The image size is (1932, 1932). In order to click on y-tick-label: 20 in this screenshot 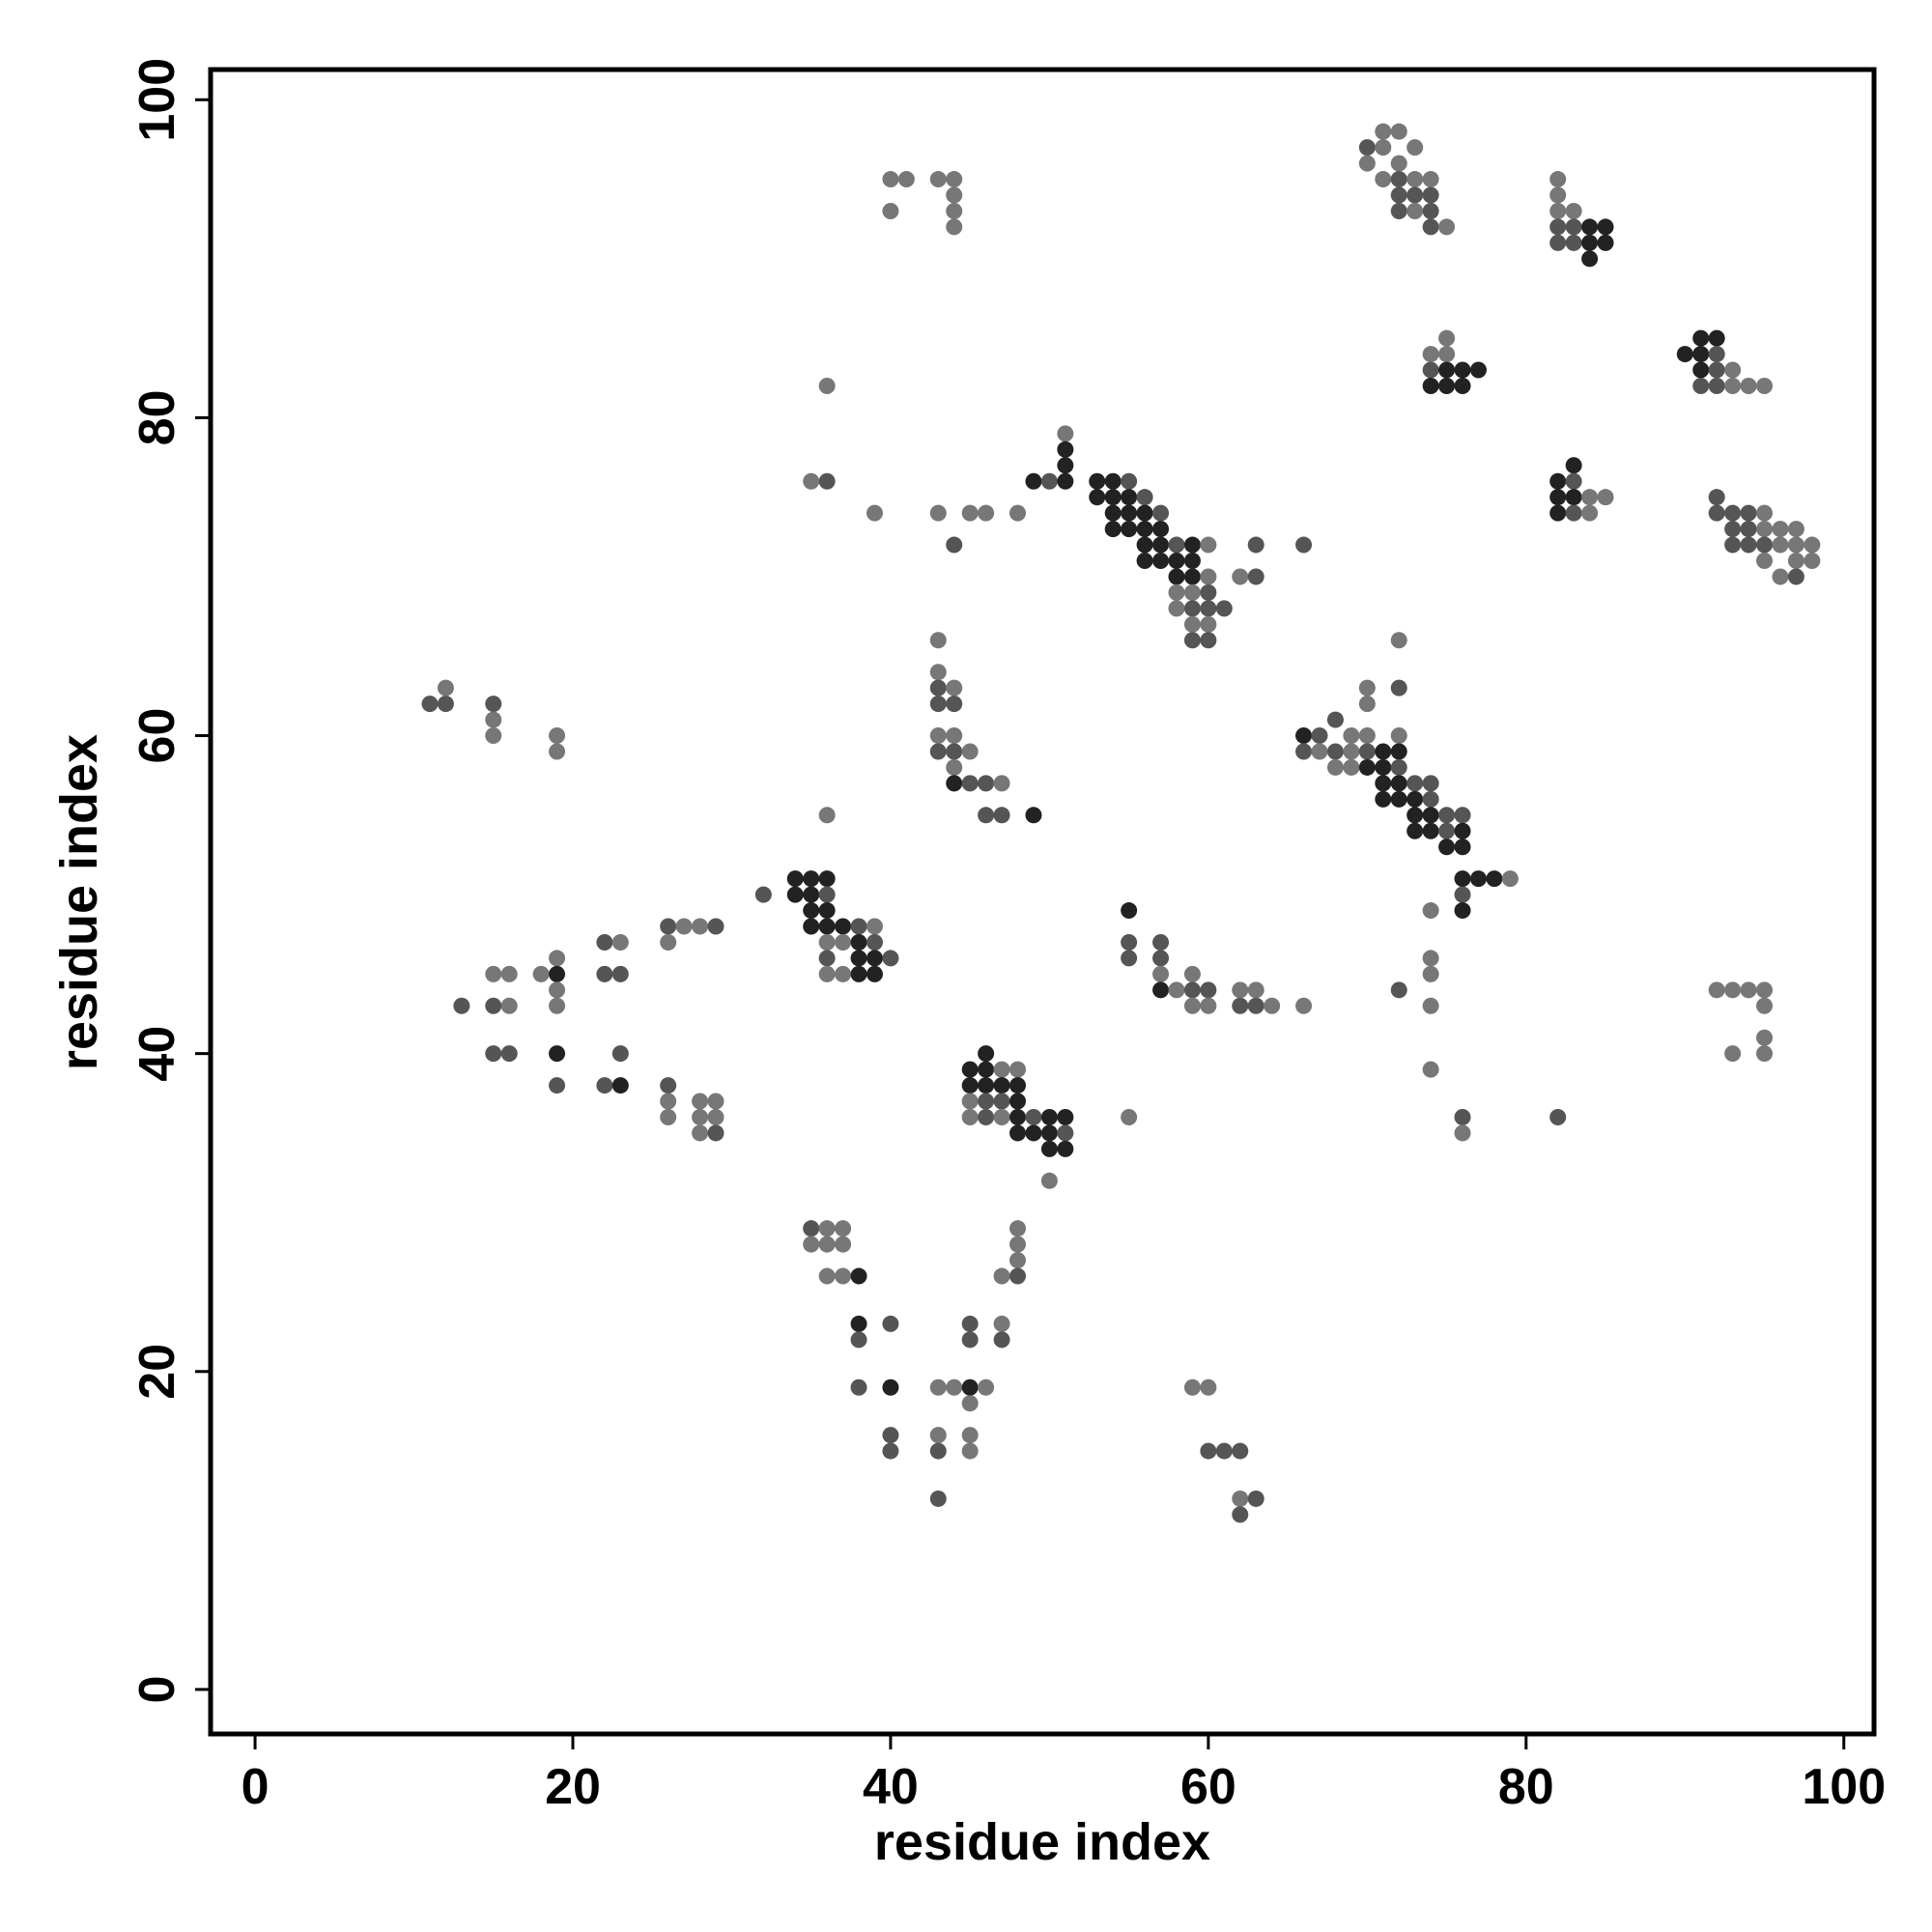, I will do `click(157, 1372)`.